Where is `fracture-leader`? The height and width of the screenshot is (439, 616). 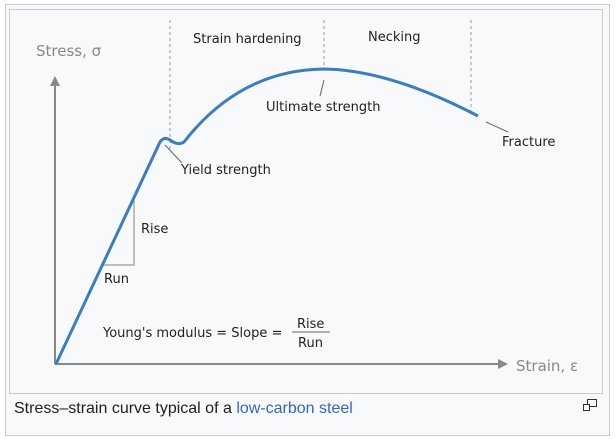 fracture-leader is located at coordinates (497, 127).